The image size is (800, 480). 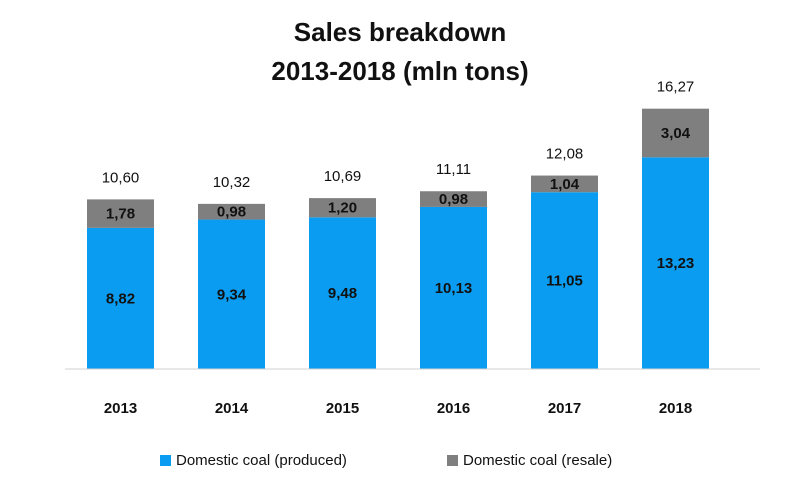 I want to click on x-tick-2014: 2014, so click(x=232, y=408).